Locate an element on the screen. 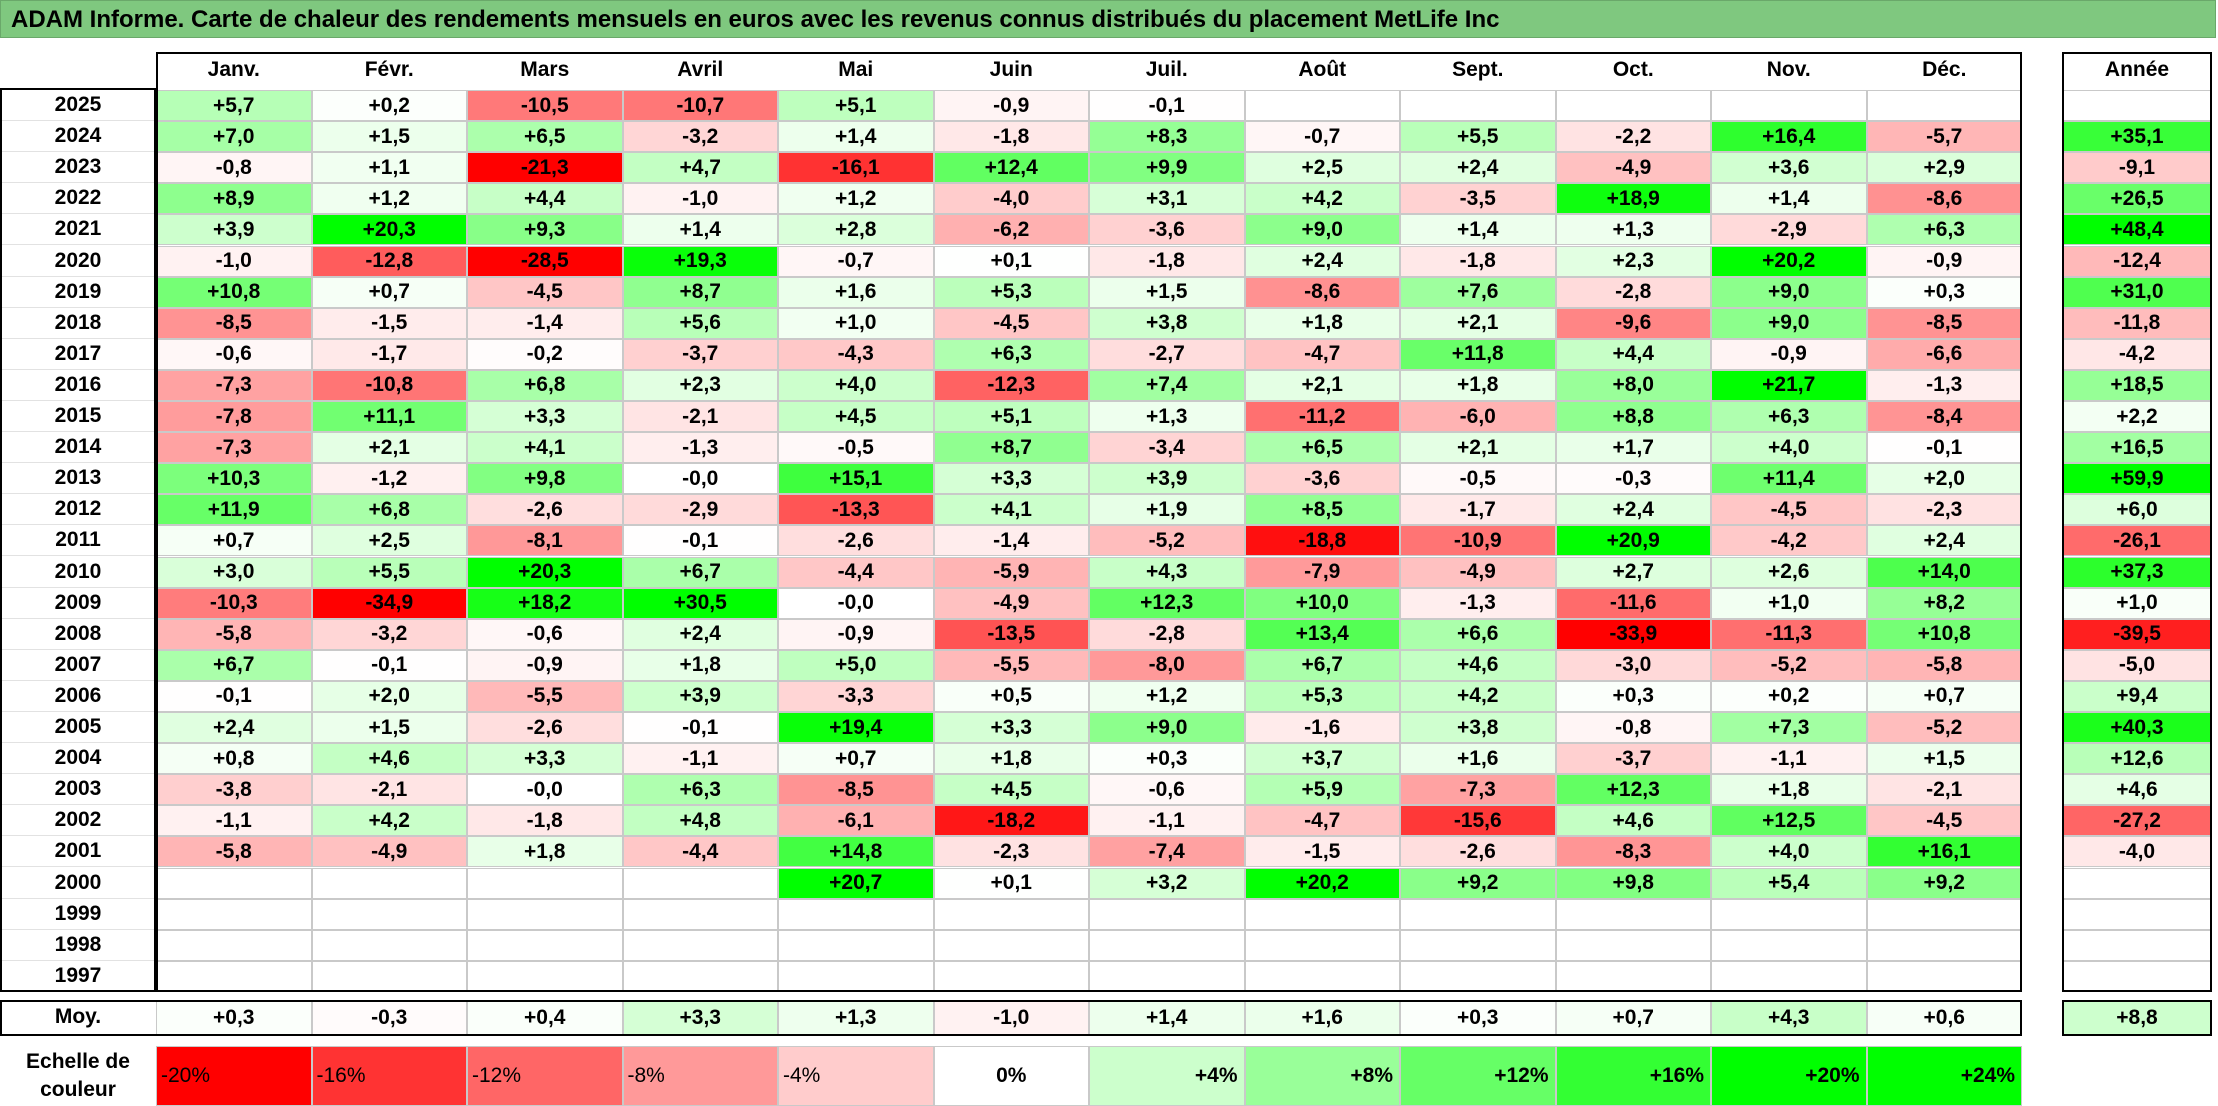 The height and width of the screenshot is (1106, 2218). heatmap-cell: -4,7 is located at coordinates (1322, 354).